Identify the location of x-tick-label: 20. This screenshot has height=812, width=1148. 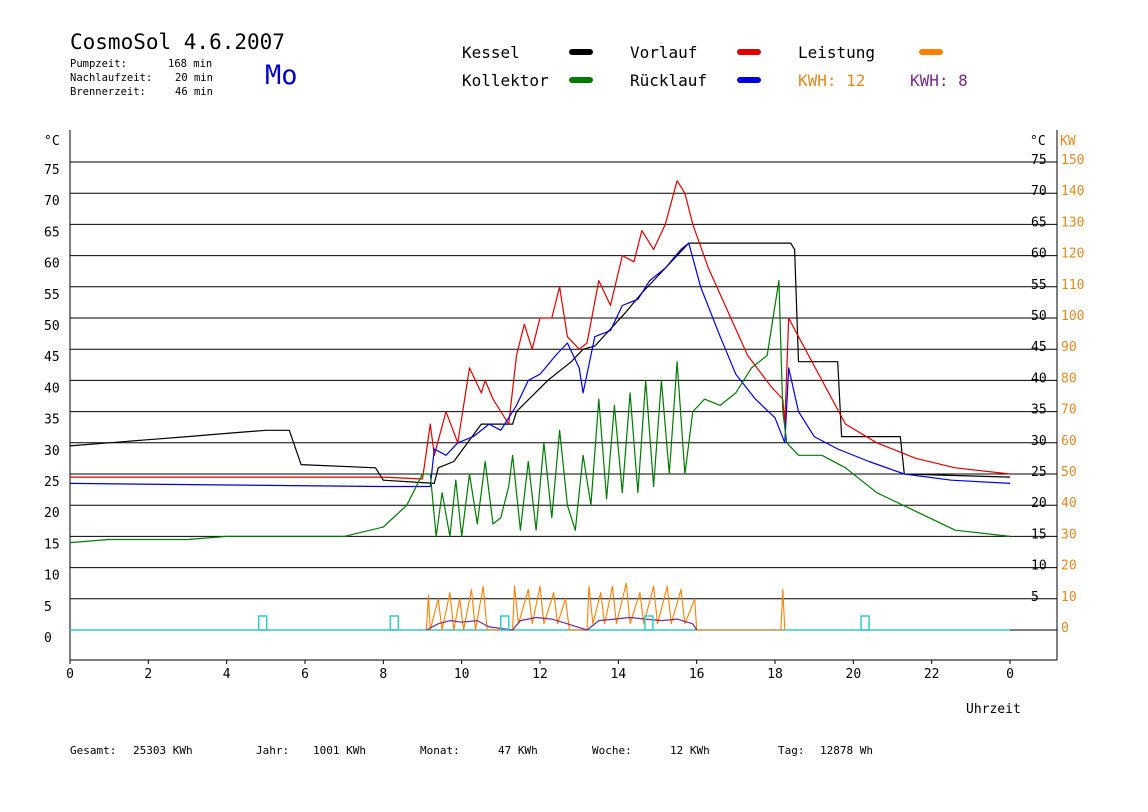
(854, 674).